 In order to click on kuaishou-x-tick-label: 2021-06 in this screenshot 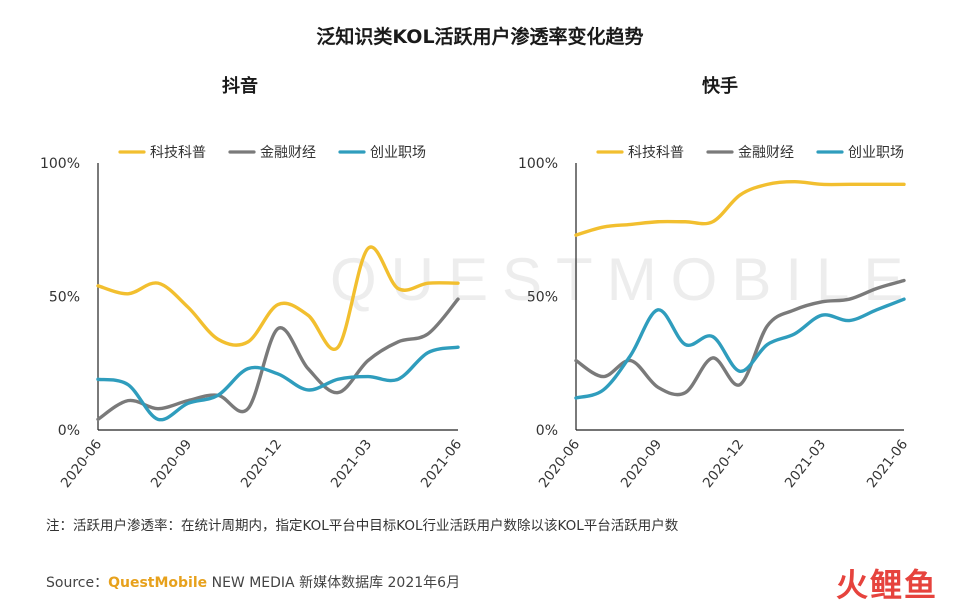, I will do `click(887, 464)`.